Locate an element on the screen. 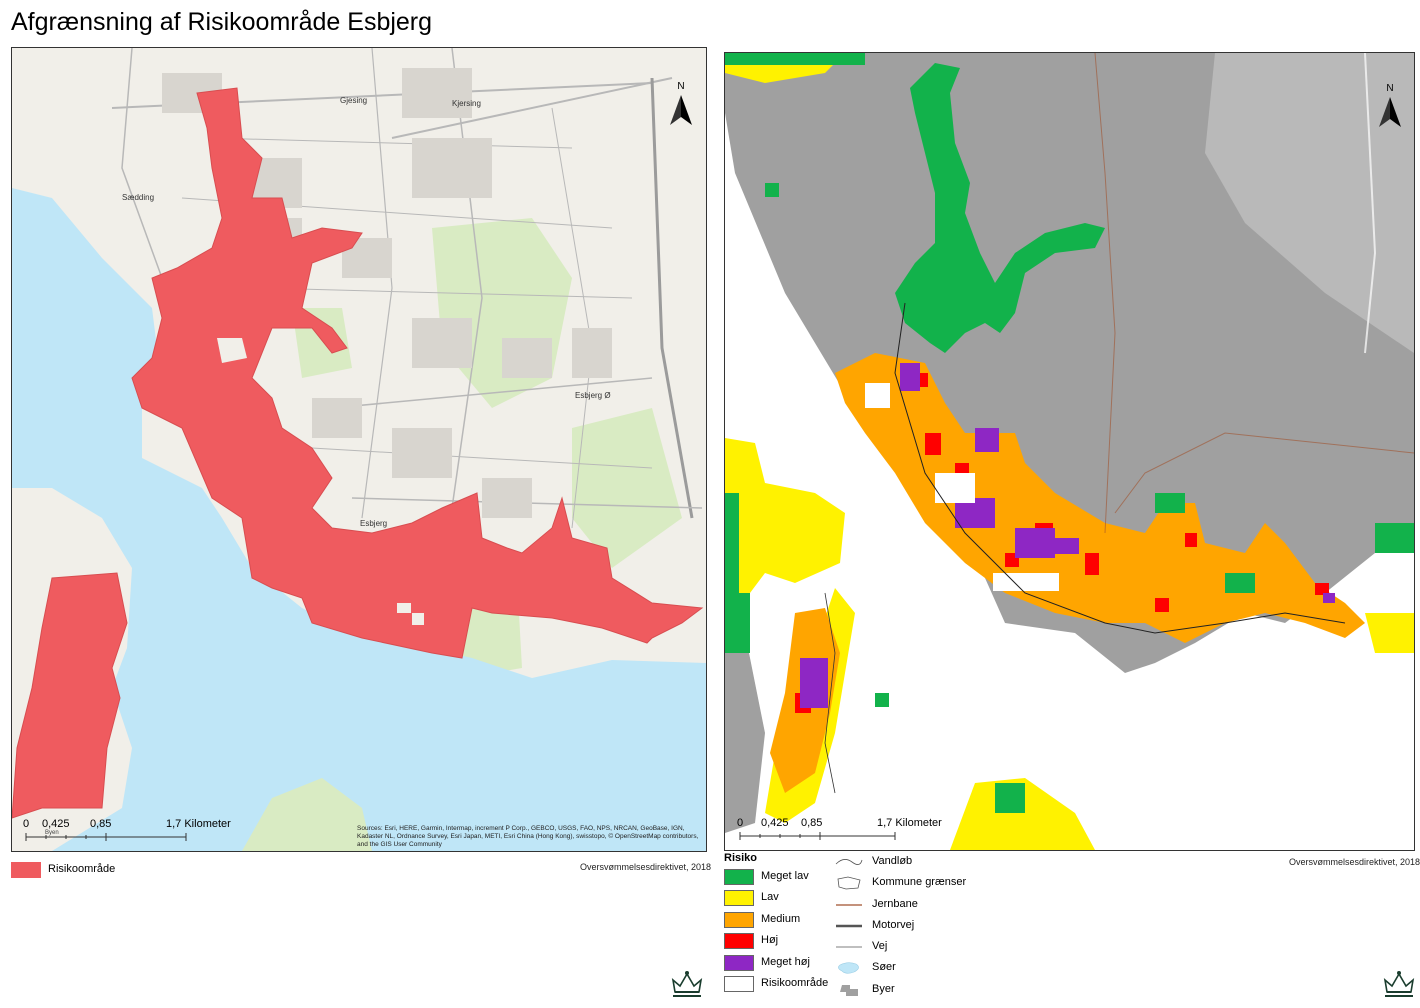  city-inner-light is located at coordinates (1309, 203).